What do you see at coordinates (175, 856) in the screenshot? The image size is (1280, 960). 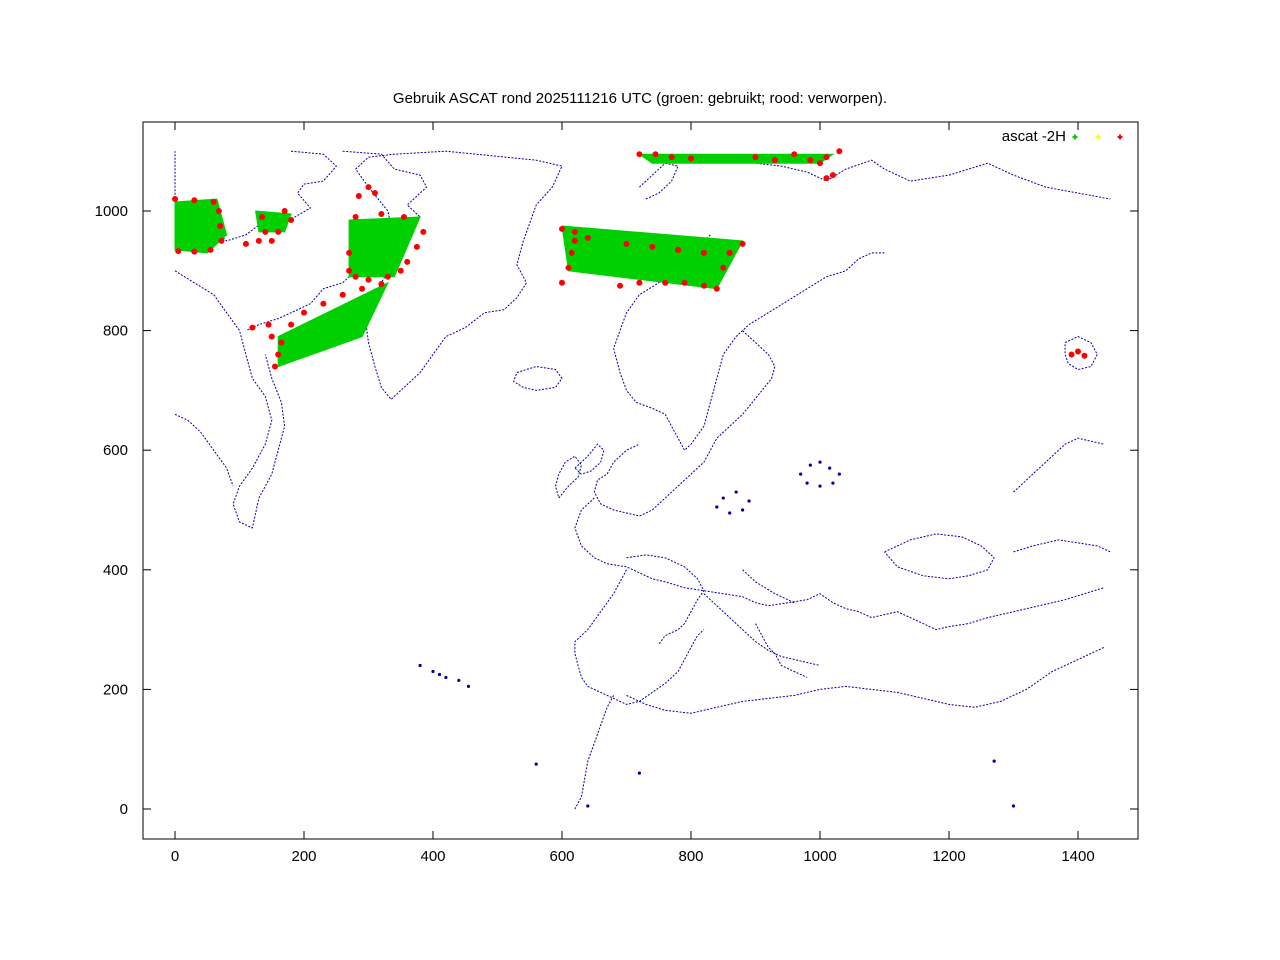 I see `x-tick-label-0: 0` at bounding box center [175, 856].